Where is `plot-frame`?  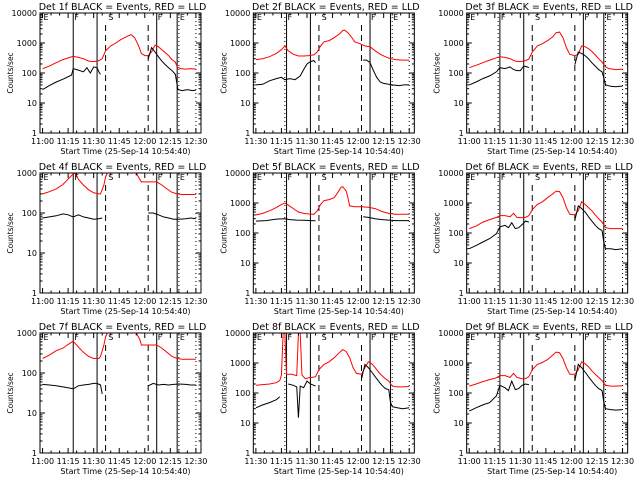
plot-frame is located at coordinates (120, 233).